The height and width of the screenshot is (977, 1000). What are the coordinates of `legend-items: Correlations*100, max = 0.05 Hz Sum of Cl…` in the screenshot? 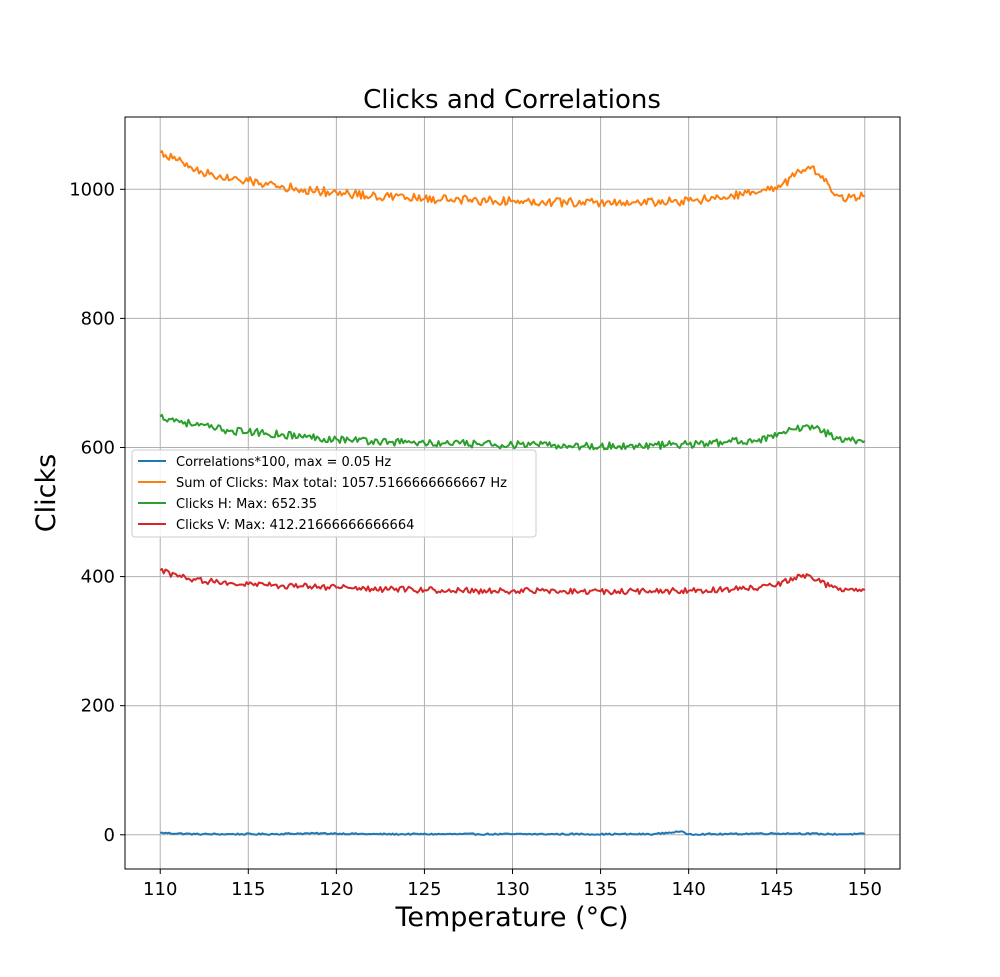 It's located at (322, 494).